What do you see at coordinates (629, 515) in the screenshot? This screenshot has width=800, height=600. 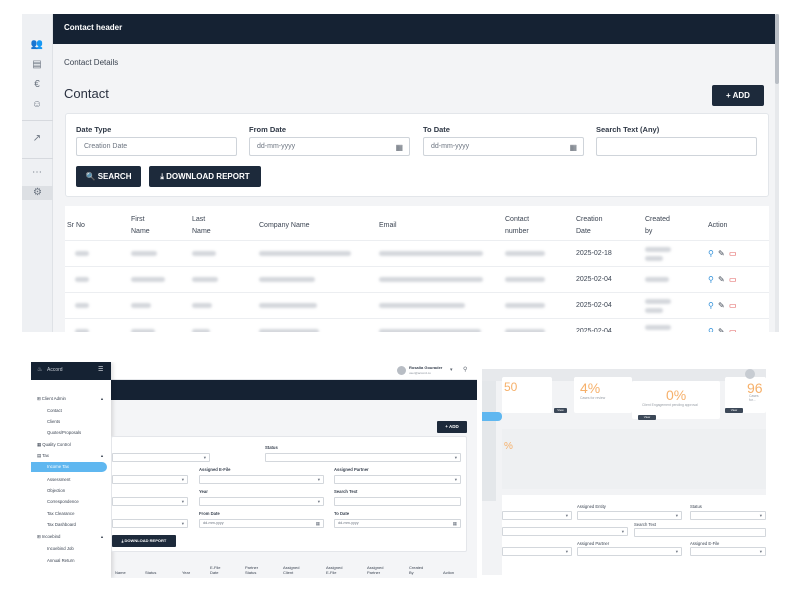 I see `assigned-entity-select: ▾` at bounding box center [629, 515].